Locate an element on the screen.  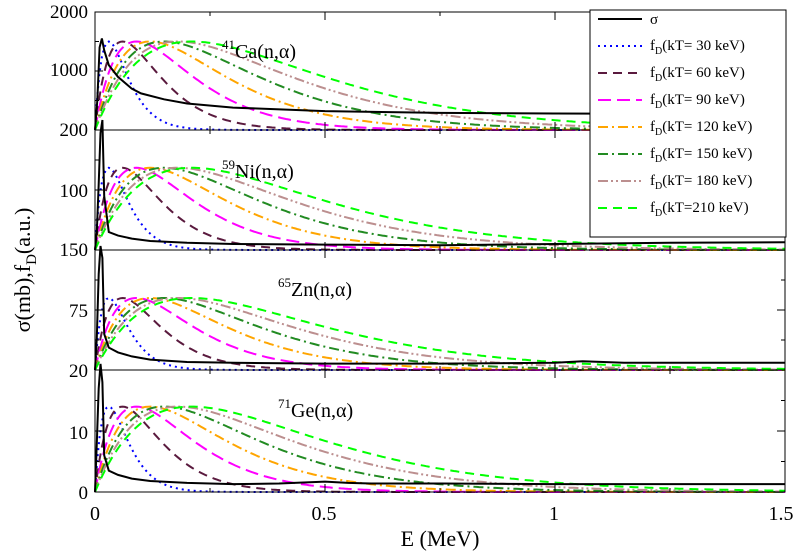
panel-label-ca-main: Ca(n,α) is located at coordinates (265, 52).